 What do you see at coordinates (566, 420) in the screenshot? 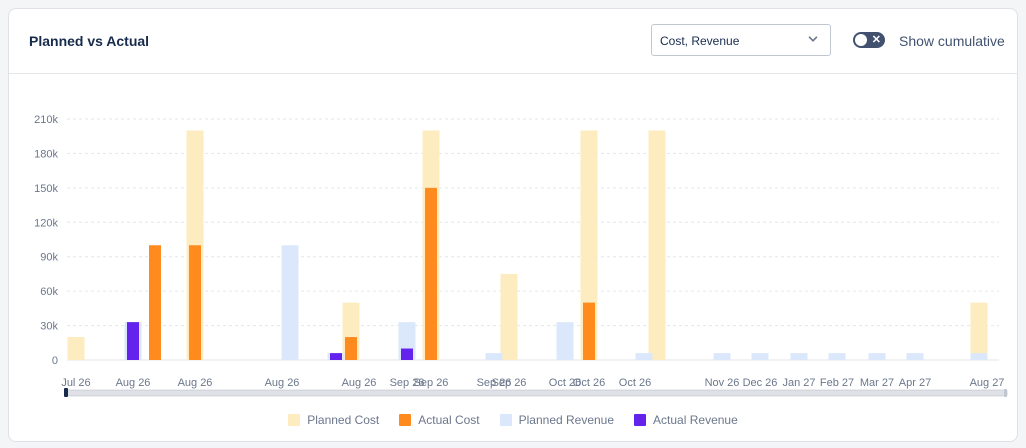
I see `legend-label: Planned Revenue` at bounding box center [566, 420].